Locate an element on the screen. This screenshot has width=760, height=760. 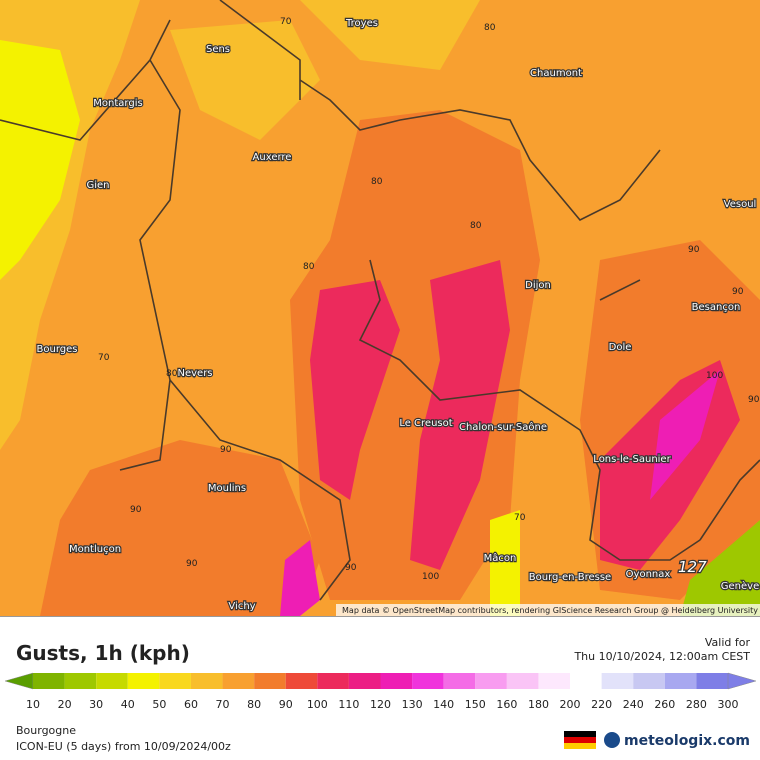
colorbar-label: 130 is located at coordinates (412, 704).